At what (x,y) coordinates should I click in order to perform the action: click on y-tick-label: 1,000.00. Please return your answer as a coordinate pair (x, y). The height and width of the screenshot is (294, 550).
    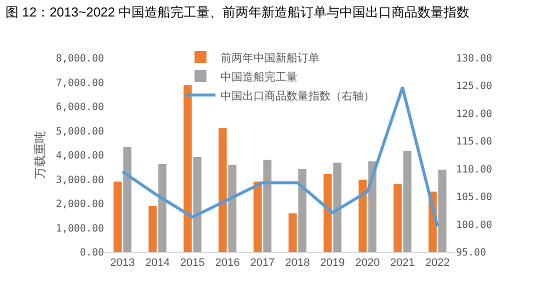
    Looking at the image, I should click on (80, 228).